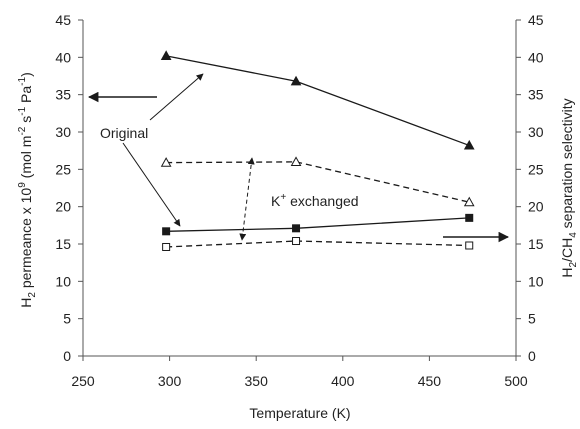 The height and width of the screenshot is (429, 580). Describe the element at coordinates (318, 244) in the screenshot. I see `series-line-k_sel` at that location.